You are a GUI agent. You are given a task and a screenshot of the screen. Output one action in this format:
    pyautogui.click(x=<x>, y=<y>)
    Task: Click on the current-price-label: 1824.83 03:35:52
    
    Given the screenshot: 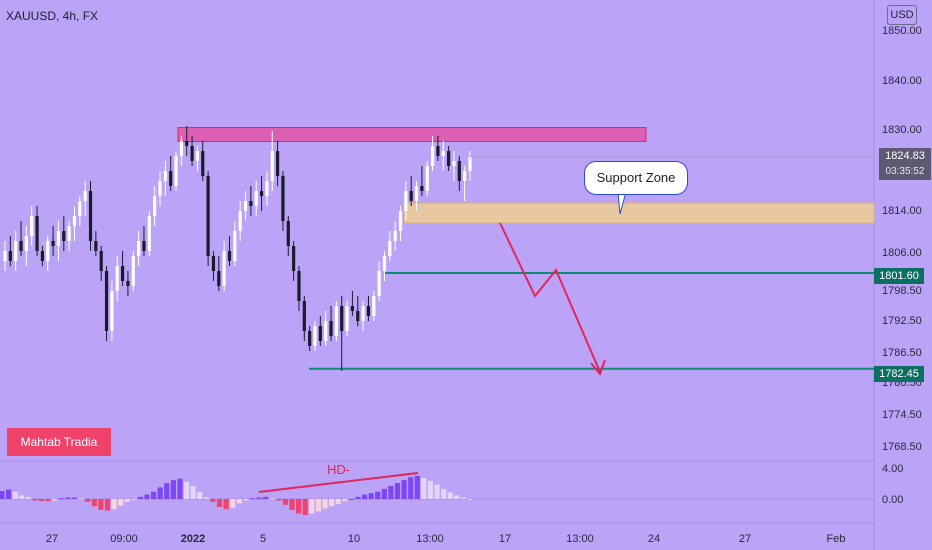 What is the action you would take?
    pyautogui.click(x=905, y=164)
    